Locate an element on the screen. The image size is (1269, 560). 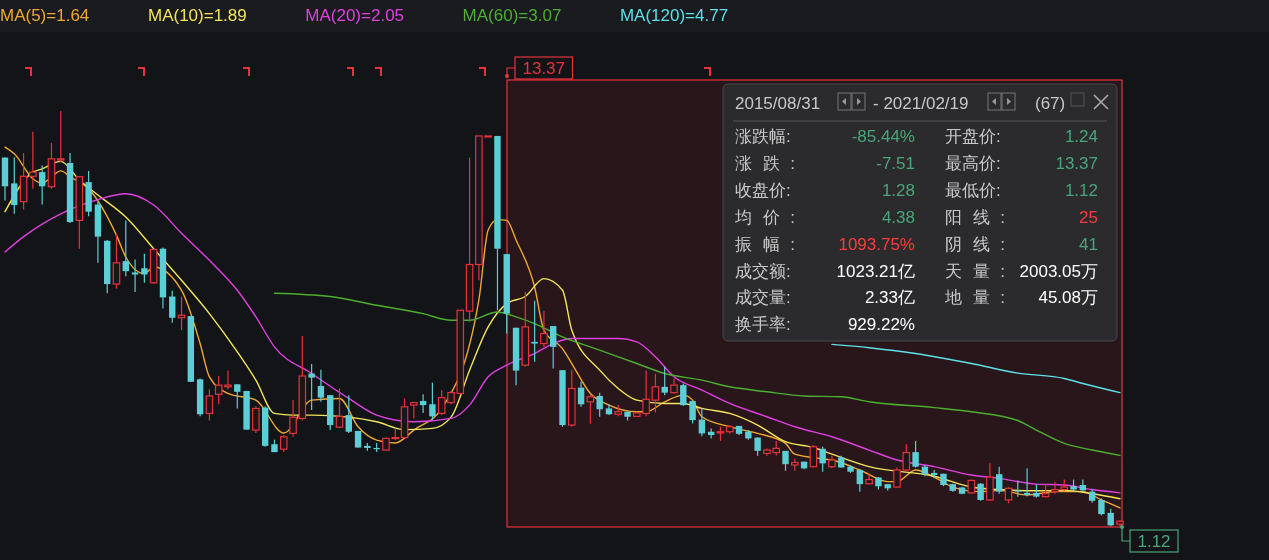
annotation: 2.33亿 is located at coordinates (889, 297).